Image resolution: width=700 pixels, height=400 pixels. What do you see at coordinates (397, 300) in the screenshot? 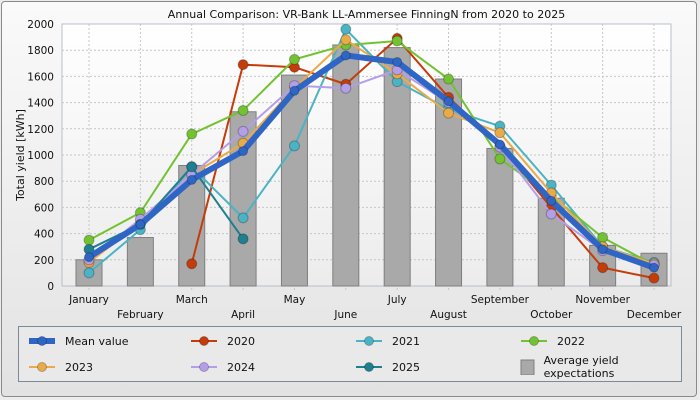
I see `x-tick-label: July` at bounding box center [397, 300].